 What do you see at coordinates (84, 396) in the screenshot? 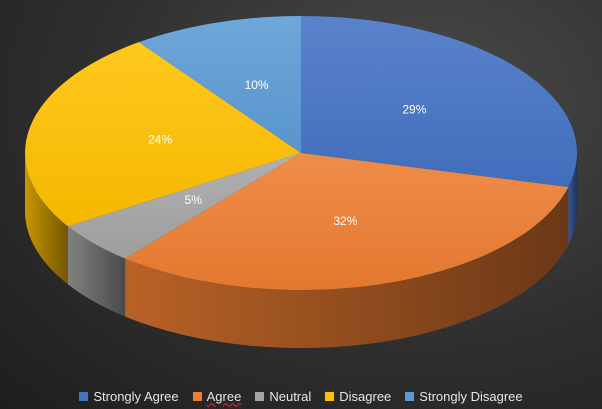
I see `legend-swatch-strongly-agree` at bounding box center [84, 396].